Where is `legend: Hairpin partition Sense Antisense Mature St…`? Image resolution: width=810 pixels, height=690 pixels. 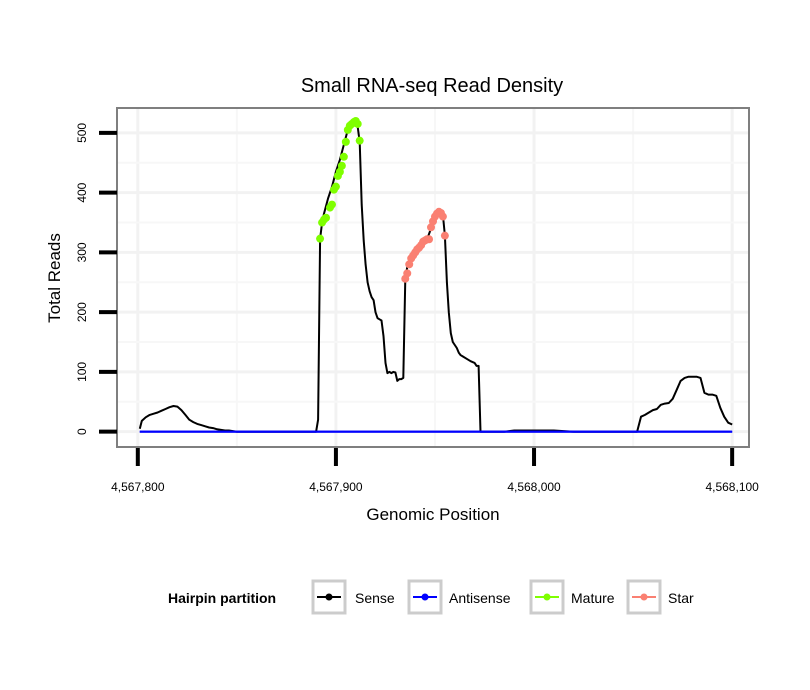 legend: Hairpin partition Sense Antisense Mature St… is located at coordinates (431, 597).